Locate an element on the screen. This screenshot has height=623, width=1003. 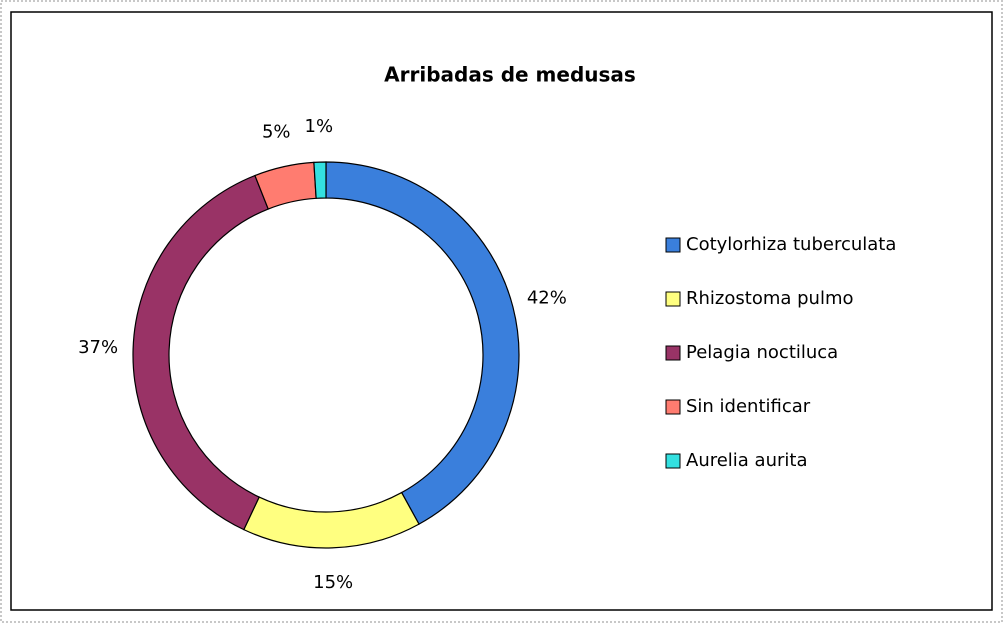
legend-label: Rhizostoma pulmo is located at coordinates (770, 298).